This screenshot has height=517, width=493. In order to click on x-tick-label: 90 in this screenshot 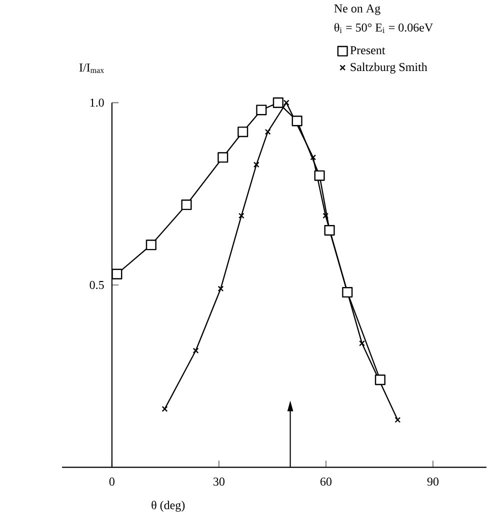, I will do `click(433, 482)`.